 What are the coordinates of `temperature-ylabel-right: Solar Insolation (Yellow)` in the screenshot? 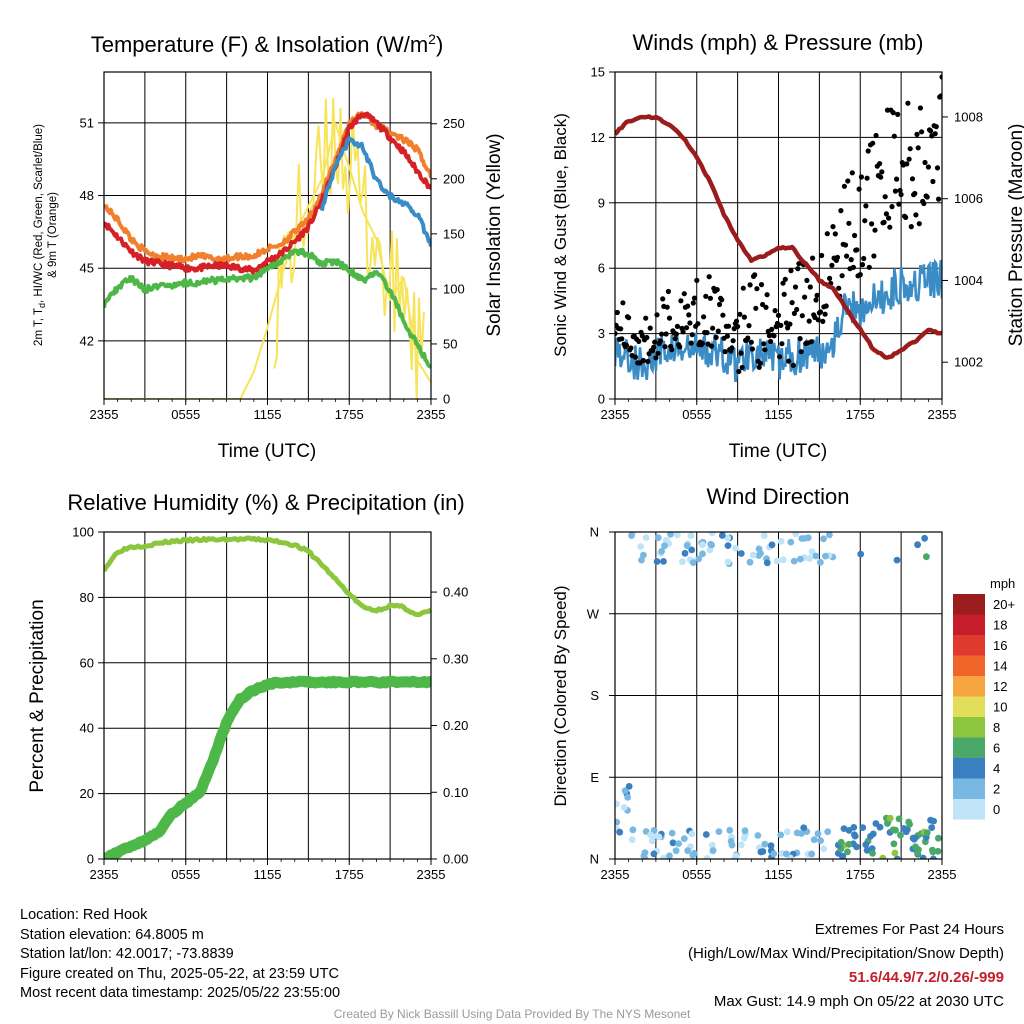 It's located at (494, 234).